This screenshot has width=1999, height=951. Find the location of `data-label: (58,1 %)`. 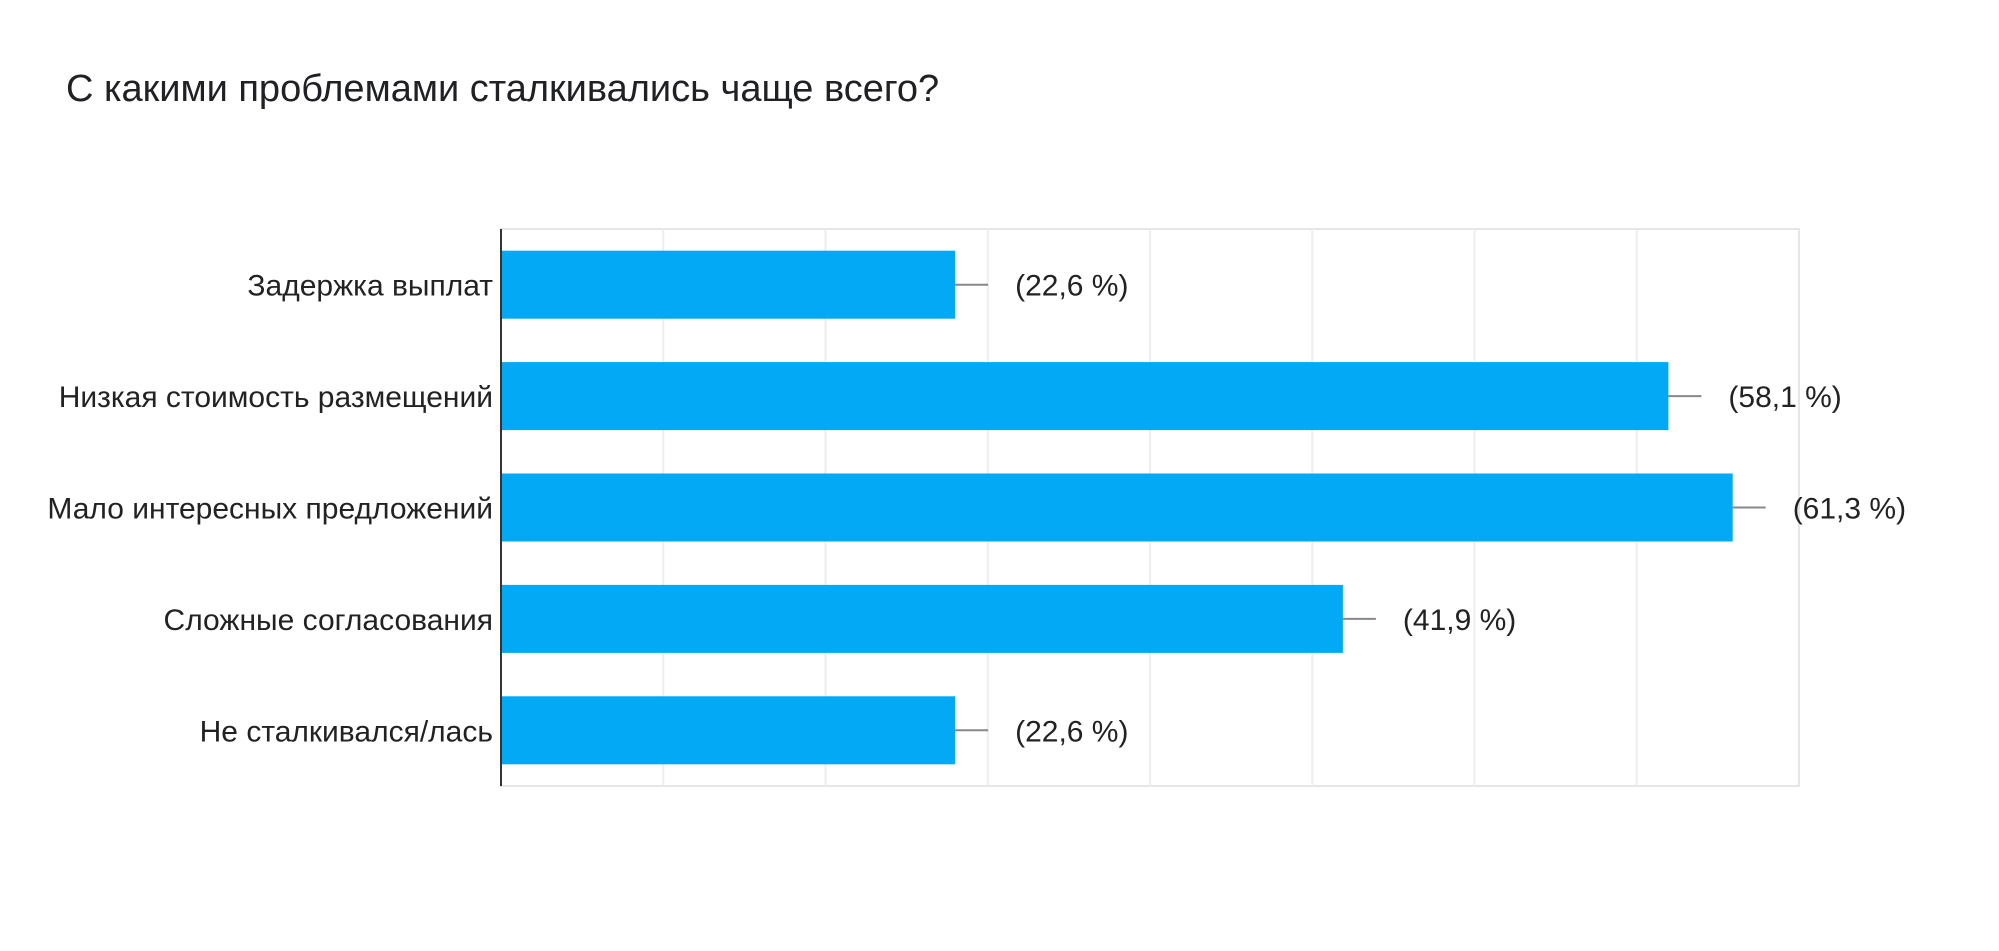

data-label: (58,1 %) is located at coordinates (1784, 397).